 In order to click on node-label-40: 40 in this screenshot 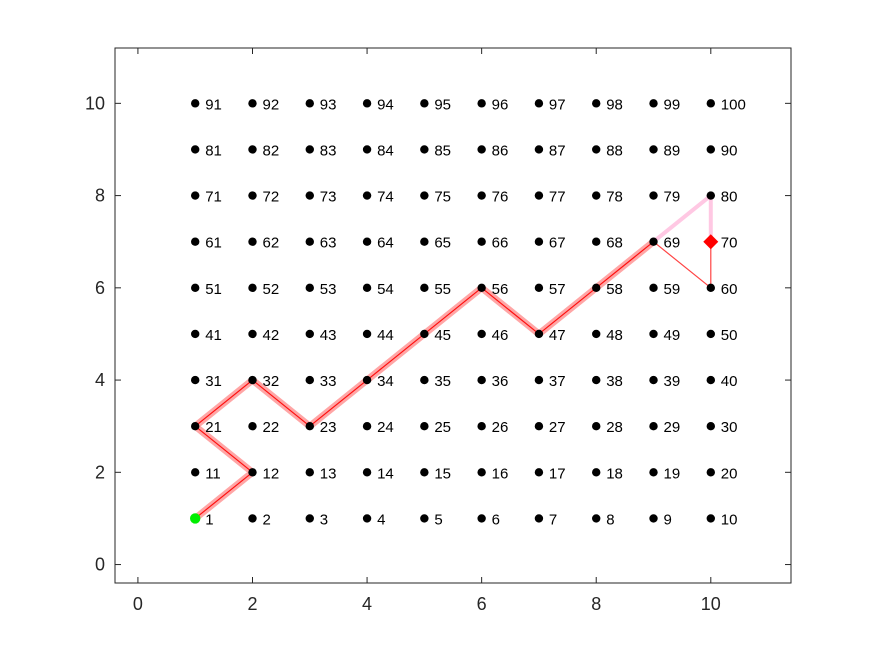, I will do `click(729, 381)`.